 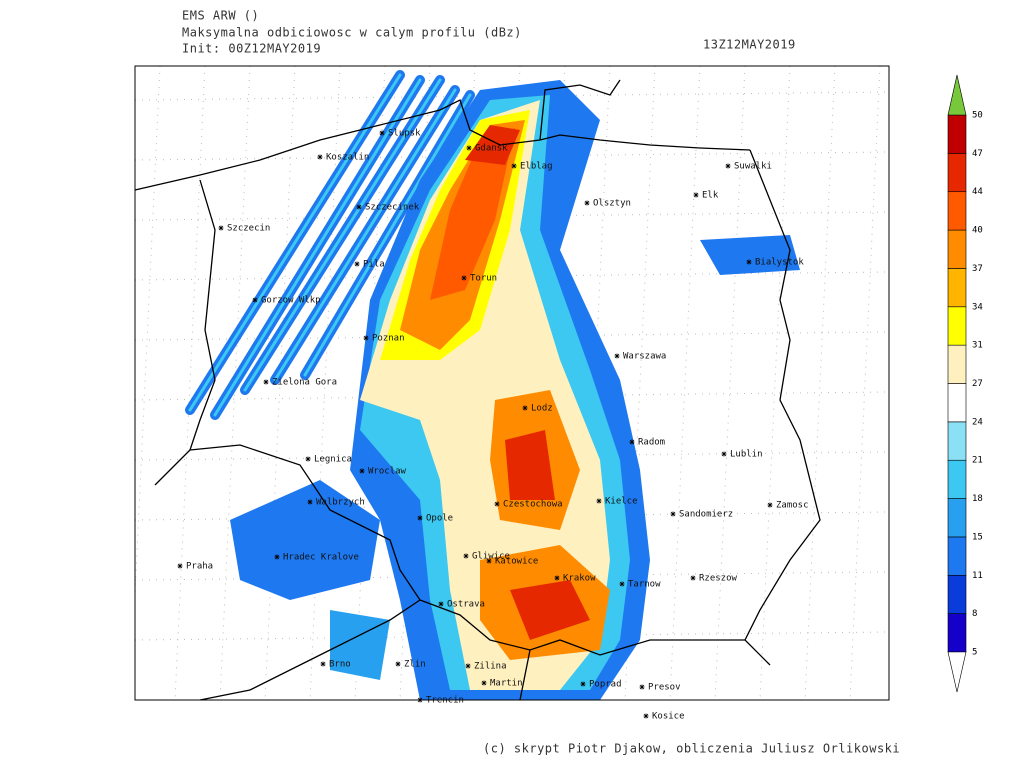 What do you see at coordinates (977, 499) in the screenshot?
I see `colorbar-label: 18` at bounding box center [977, 499].